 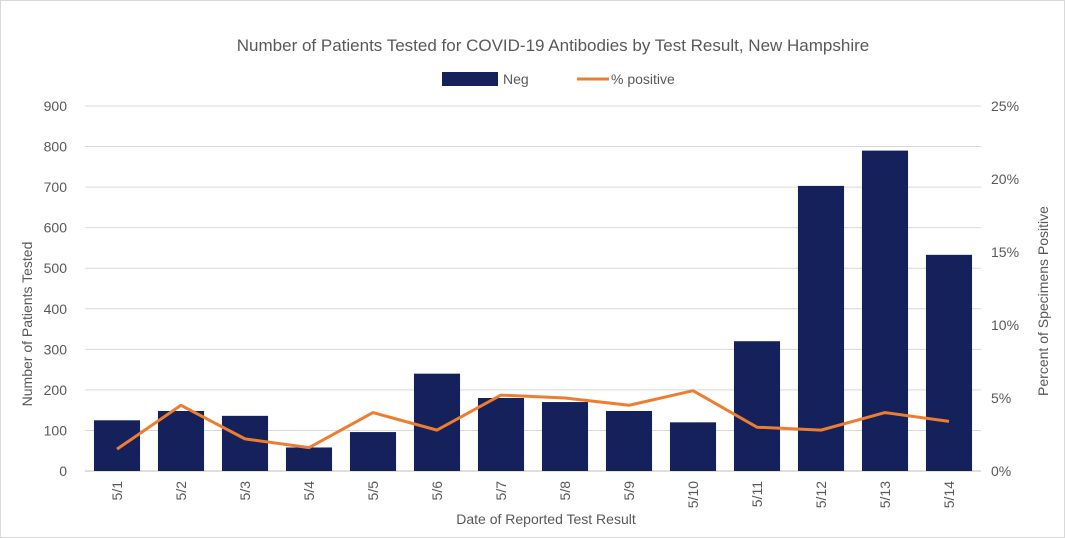 I want to click on y-axis-right-ticks: 0% 5% 10% 15% 20% 25%, so click(x=1005, y=288).